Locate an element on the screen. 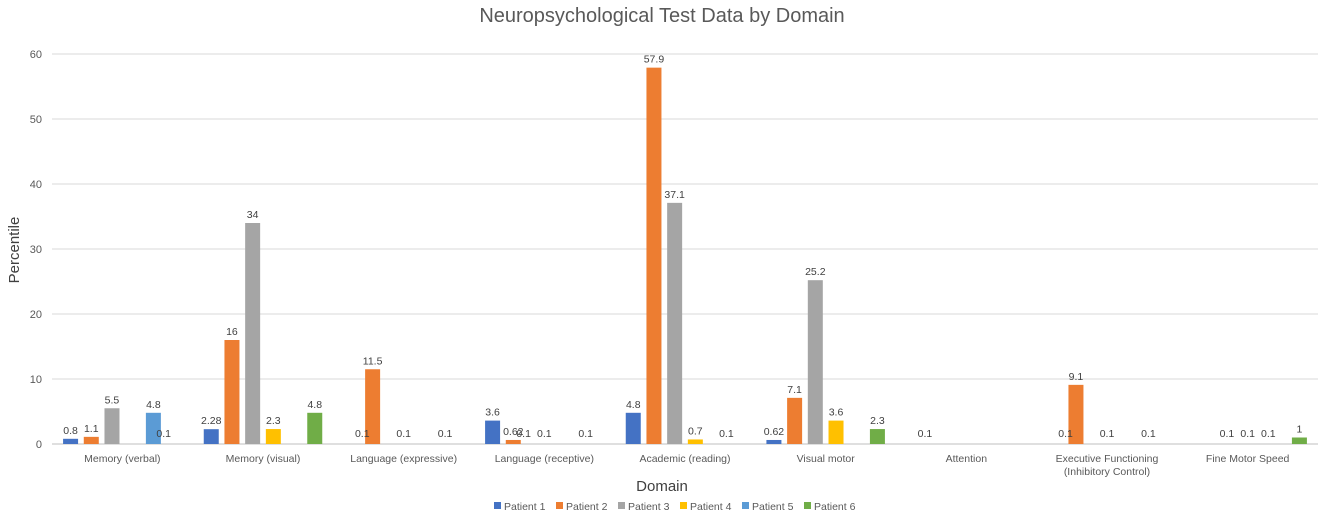 The image size is (1325, 526). legend-label: Patient 3 is located at coordinates (649, 507).